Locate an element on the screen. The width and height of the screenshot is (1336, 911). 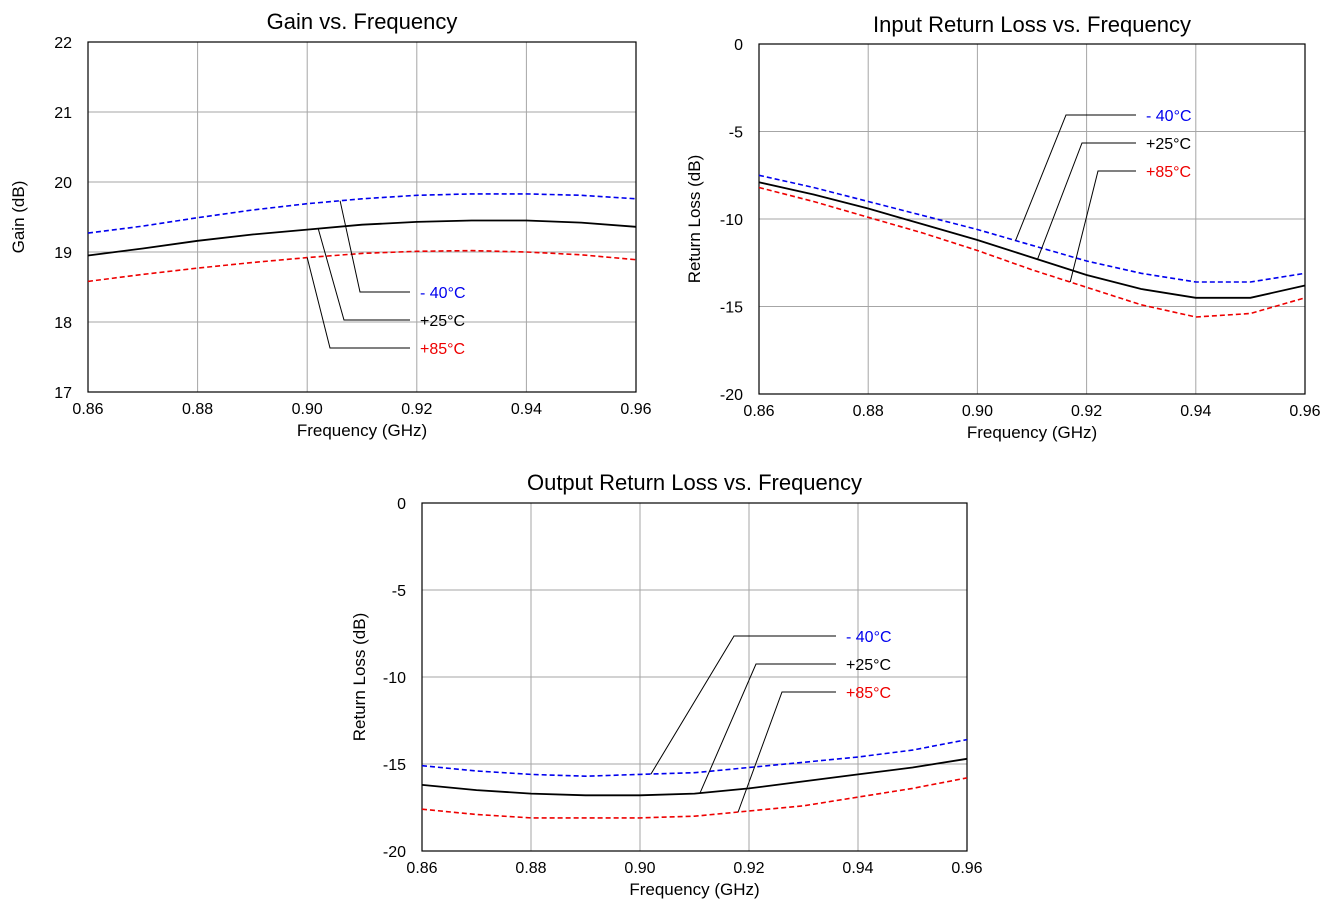
y-tick-label: 18 is located at coordinates (63, 323).